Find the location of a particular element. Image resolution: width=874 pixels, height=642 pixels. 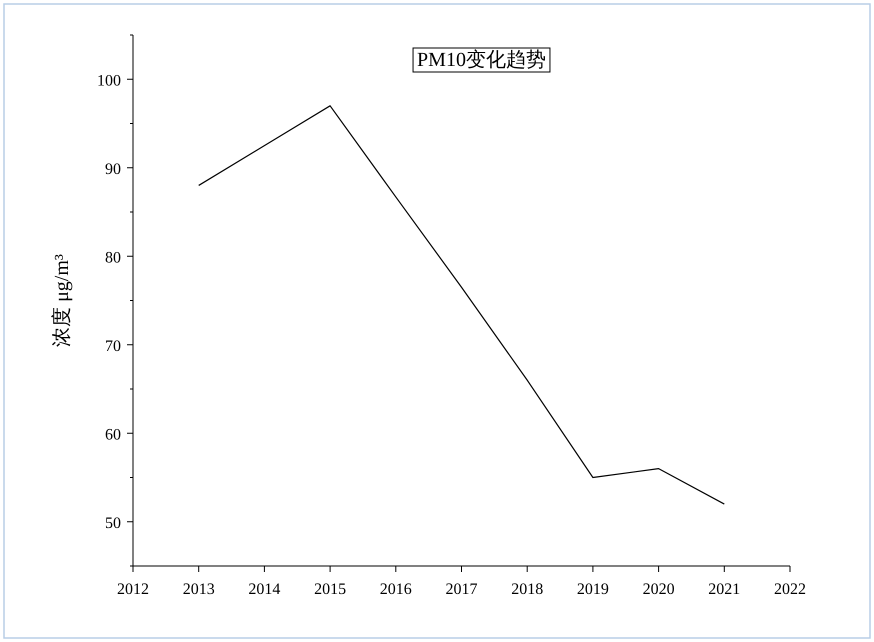

x-tick-label: 2019 is located at coordinates (592, 589).